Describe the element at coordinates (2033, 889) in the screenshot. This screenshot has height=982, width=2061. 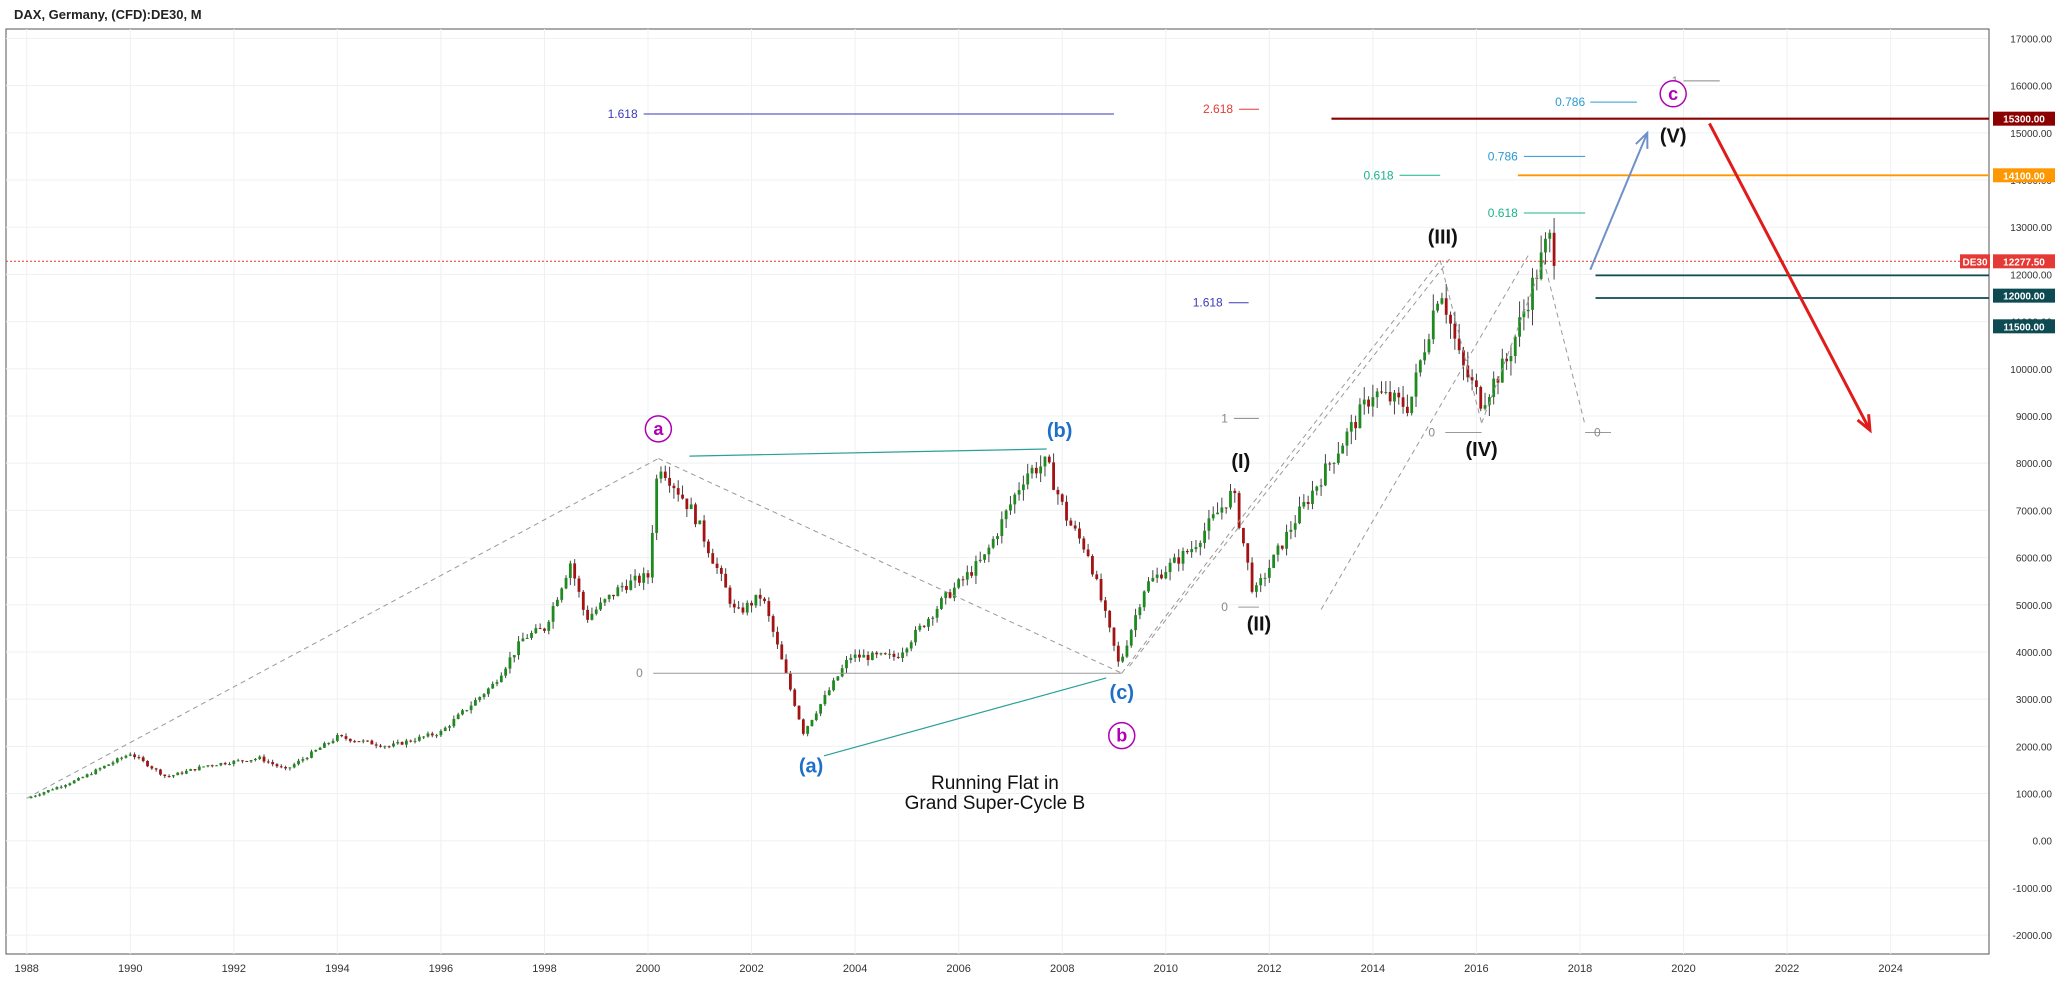
I see `y-tick-label: -1000.00` at that location.